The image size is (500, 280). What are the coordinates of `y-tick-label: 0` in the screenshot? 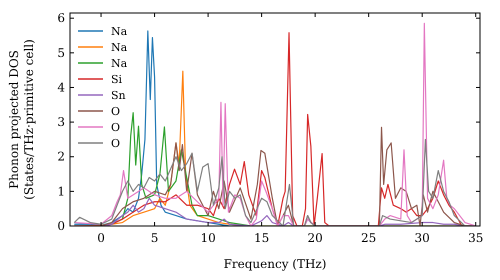 It's located at (61, 226).